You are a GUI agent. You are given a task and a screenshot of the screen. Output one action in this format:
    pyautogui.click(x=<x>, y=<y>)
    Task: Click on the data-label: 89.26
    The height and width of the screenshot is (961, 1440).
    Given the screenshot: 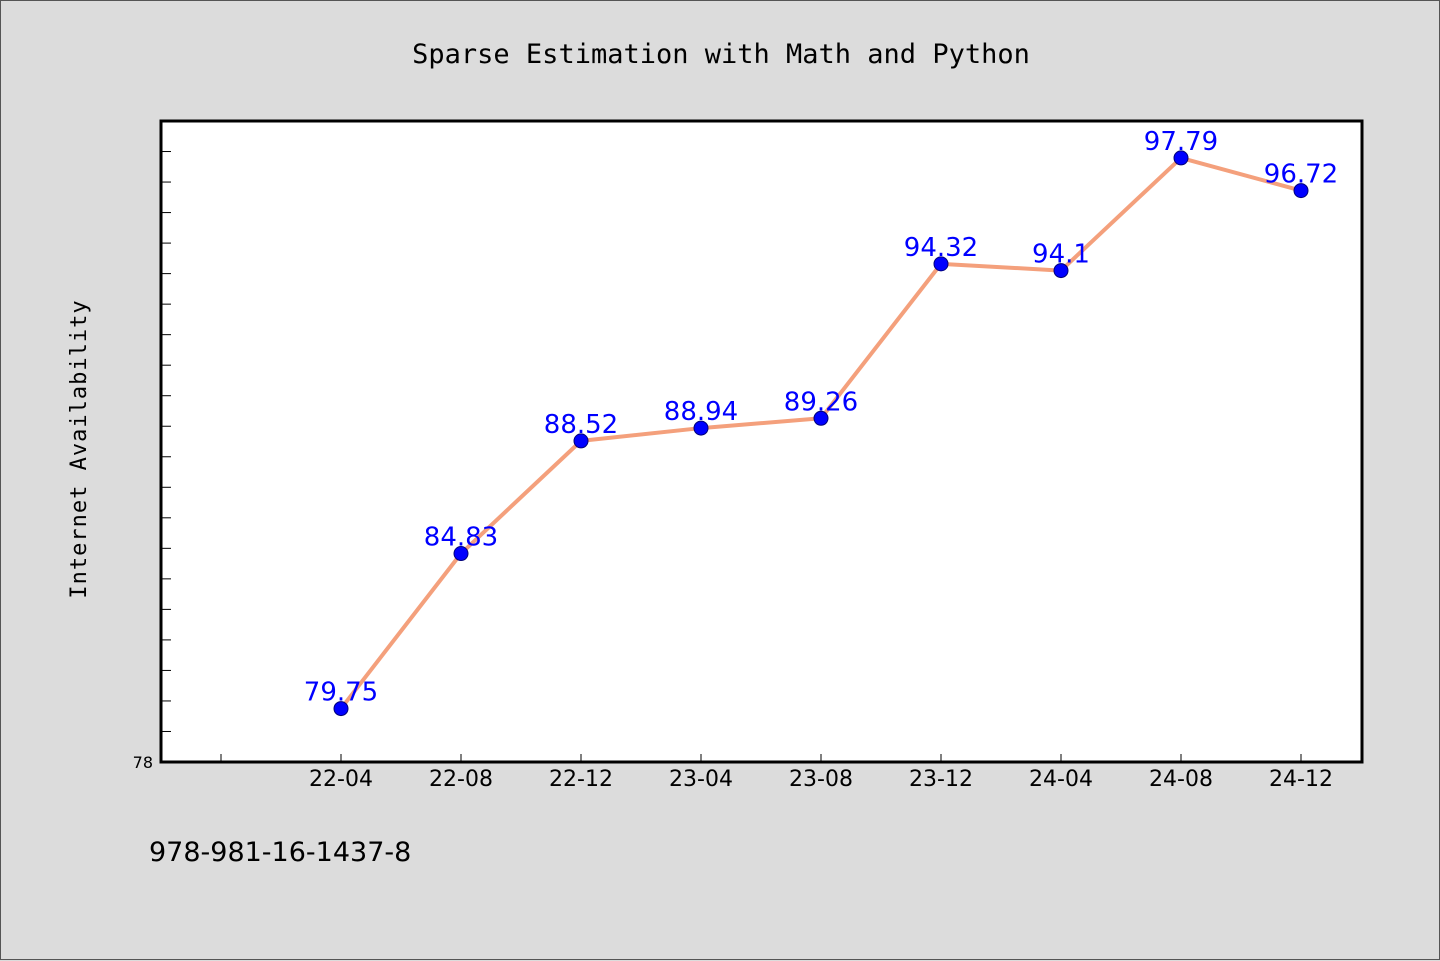 What is the action you would take?
    pyautogui.click(x=821, y=402)
    